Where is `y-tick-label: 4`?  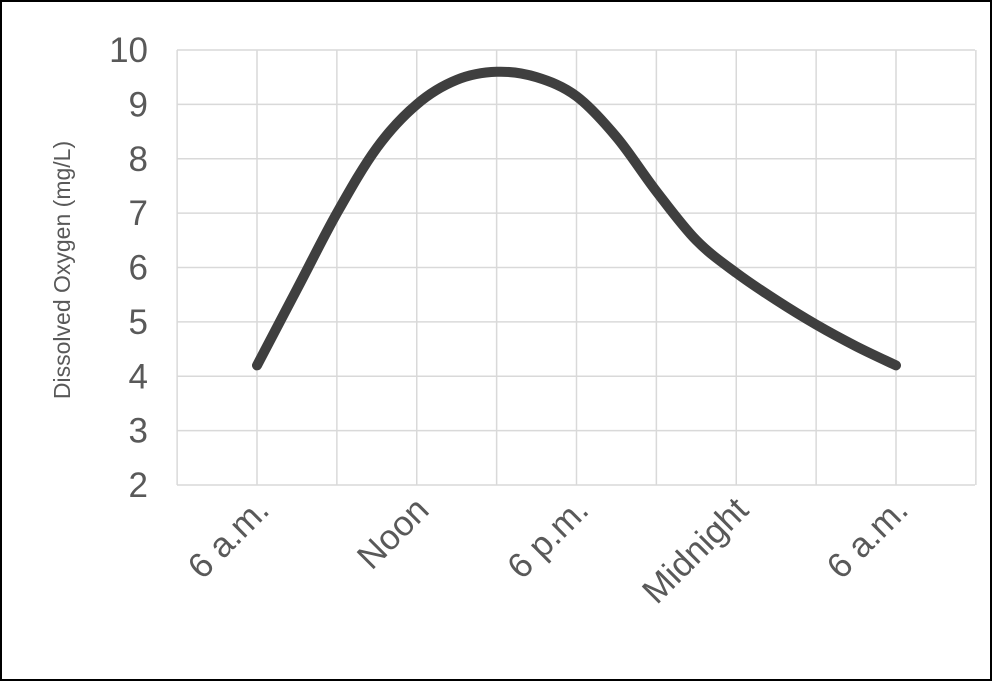 y-tick-label: 4 is located at coordinates (138, 376).